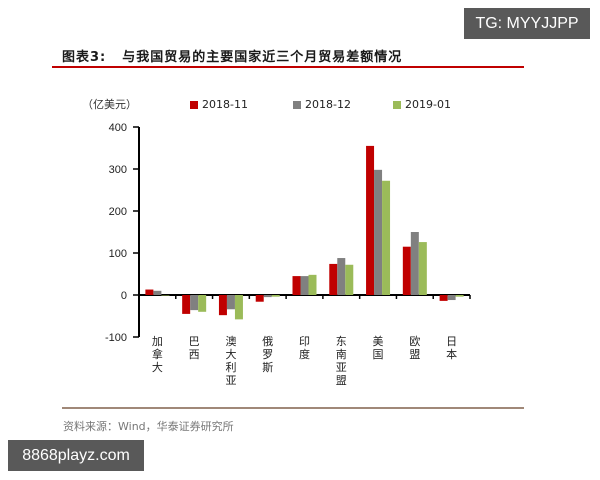  I want to click on x-category-label: 俄, so click(267, 341).